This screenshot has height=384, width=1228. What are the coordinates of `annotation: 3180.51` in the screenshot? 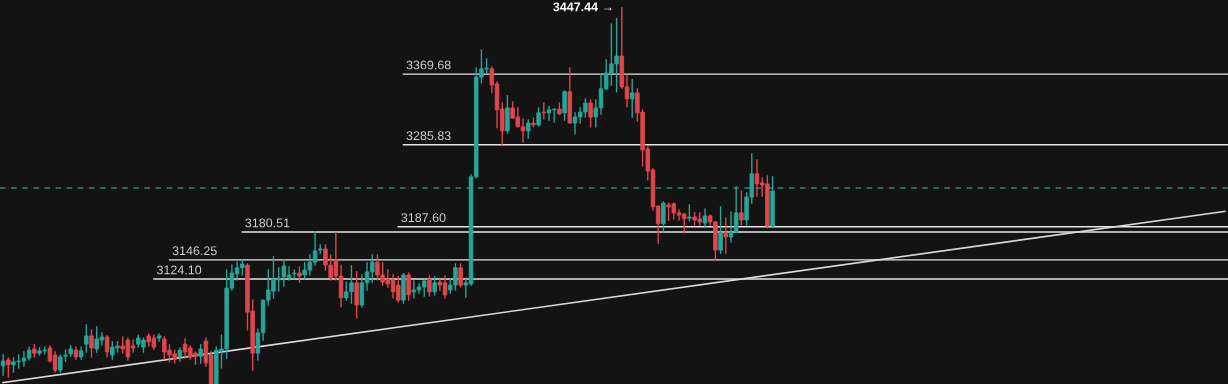 It's located at (267, 223).